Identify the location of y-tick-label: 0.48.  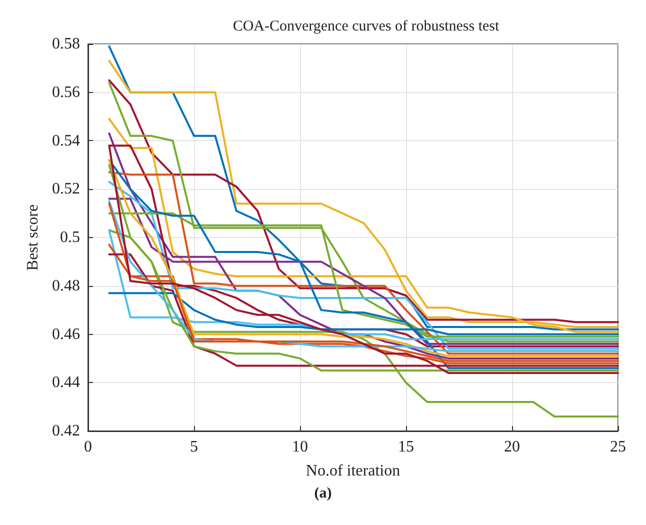
(66, 285).